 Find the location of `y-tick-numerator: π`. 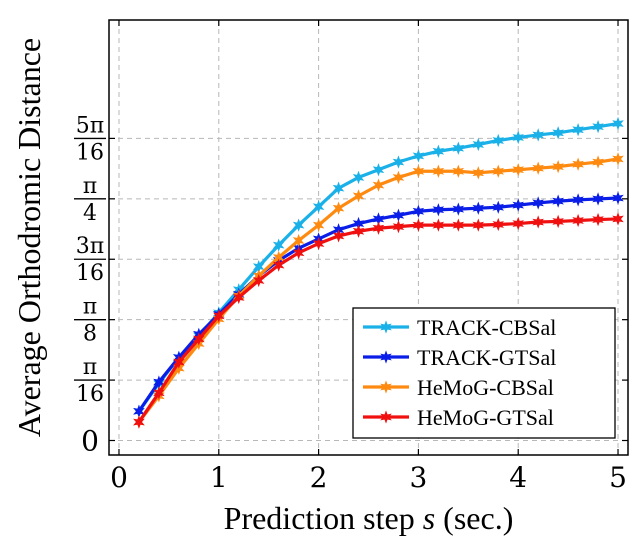

y-tick-numerator: π is located at coordinates (90, 186).